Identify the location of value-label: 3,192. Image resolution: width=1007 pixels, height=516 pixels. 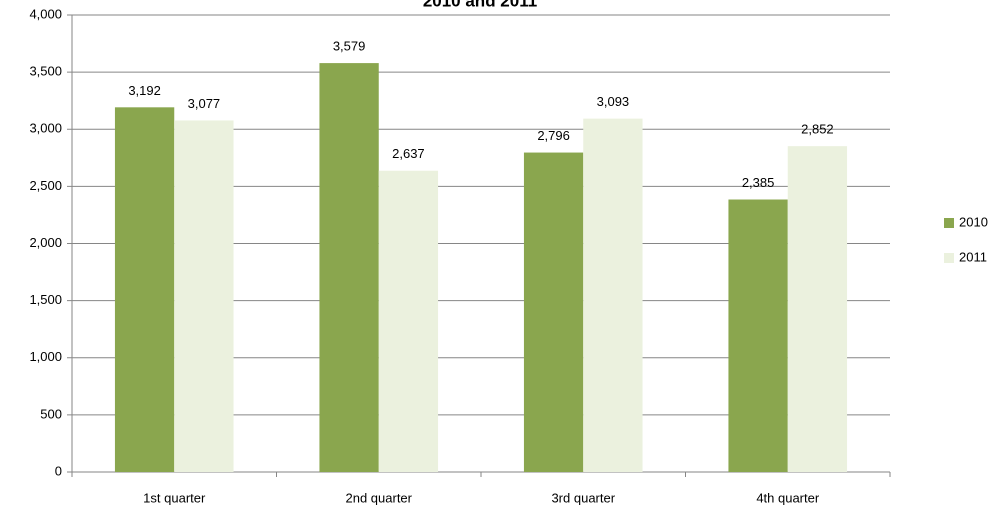
(144, 90).